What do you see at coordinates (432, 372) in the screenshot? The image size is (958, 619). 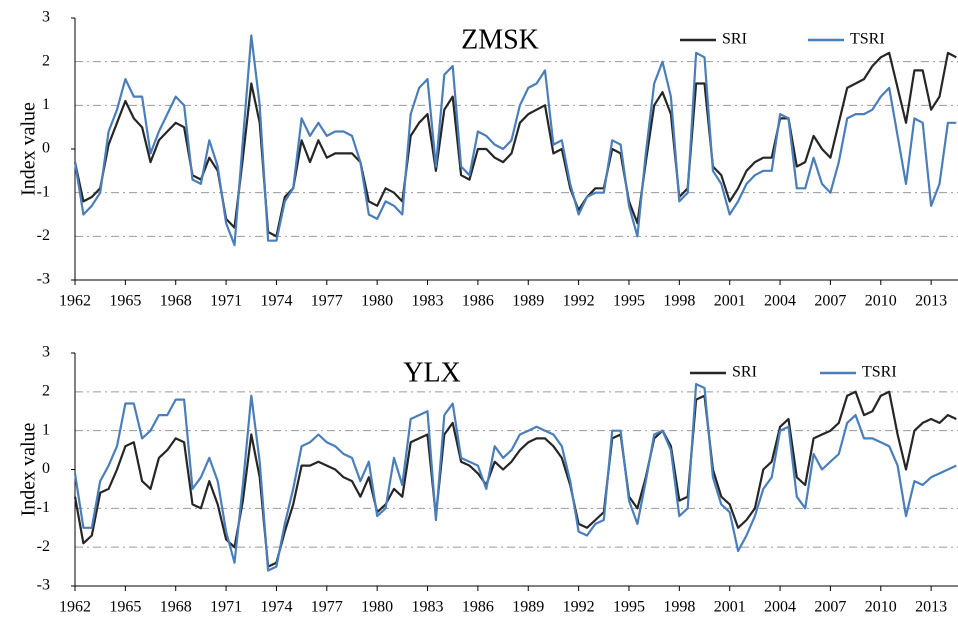 I see `chart-title: YLX` at bounding box center [432, 372].